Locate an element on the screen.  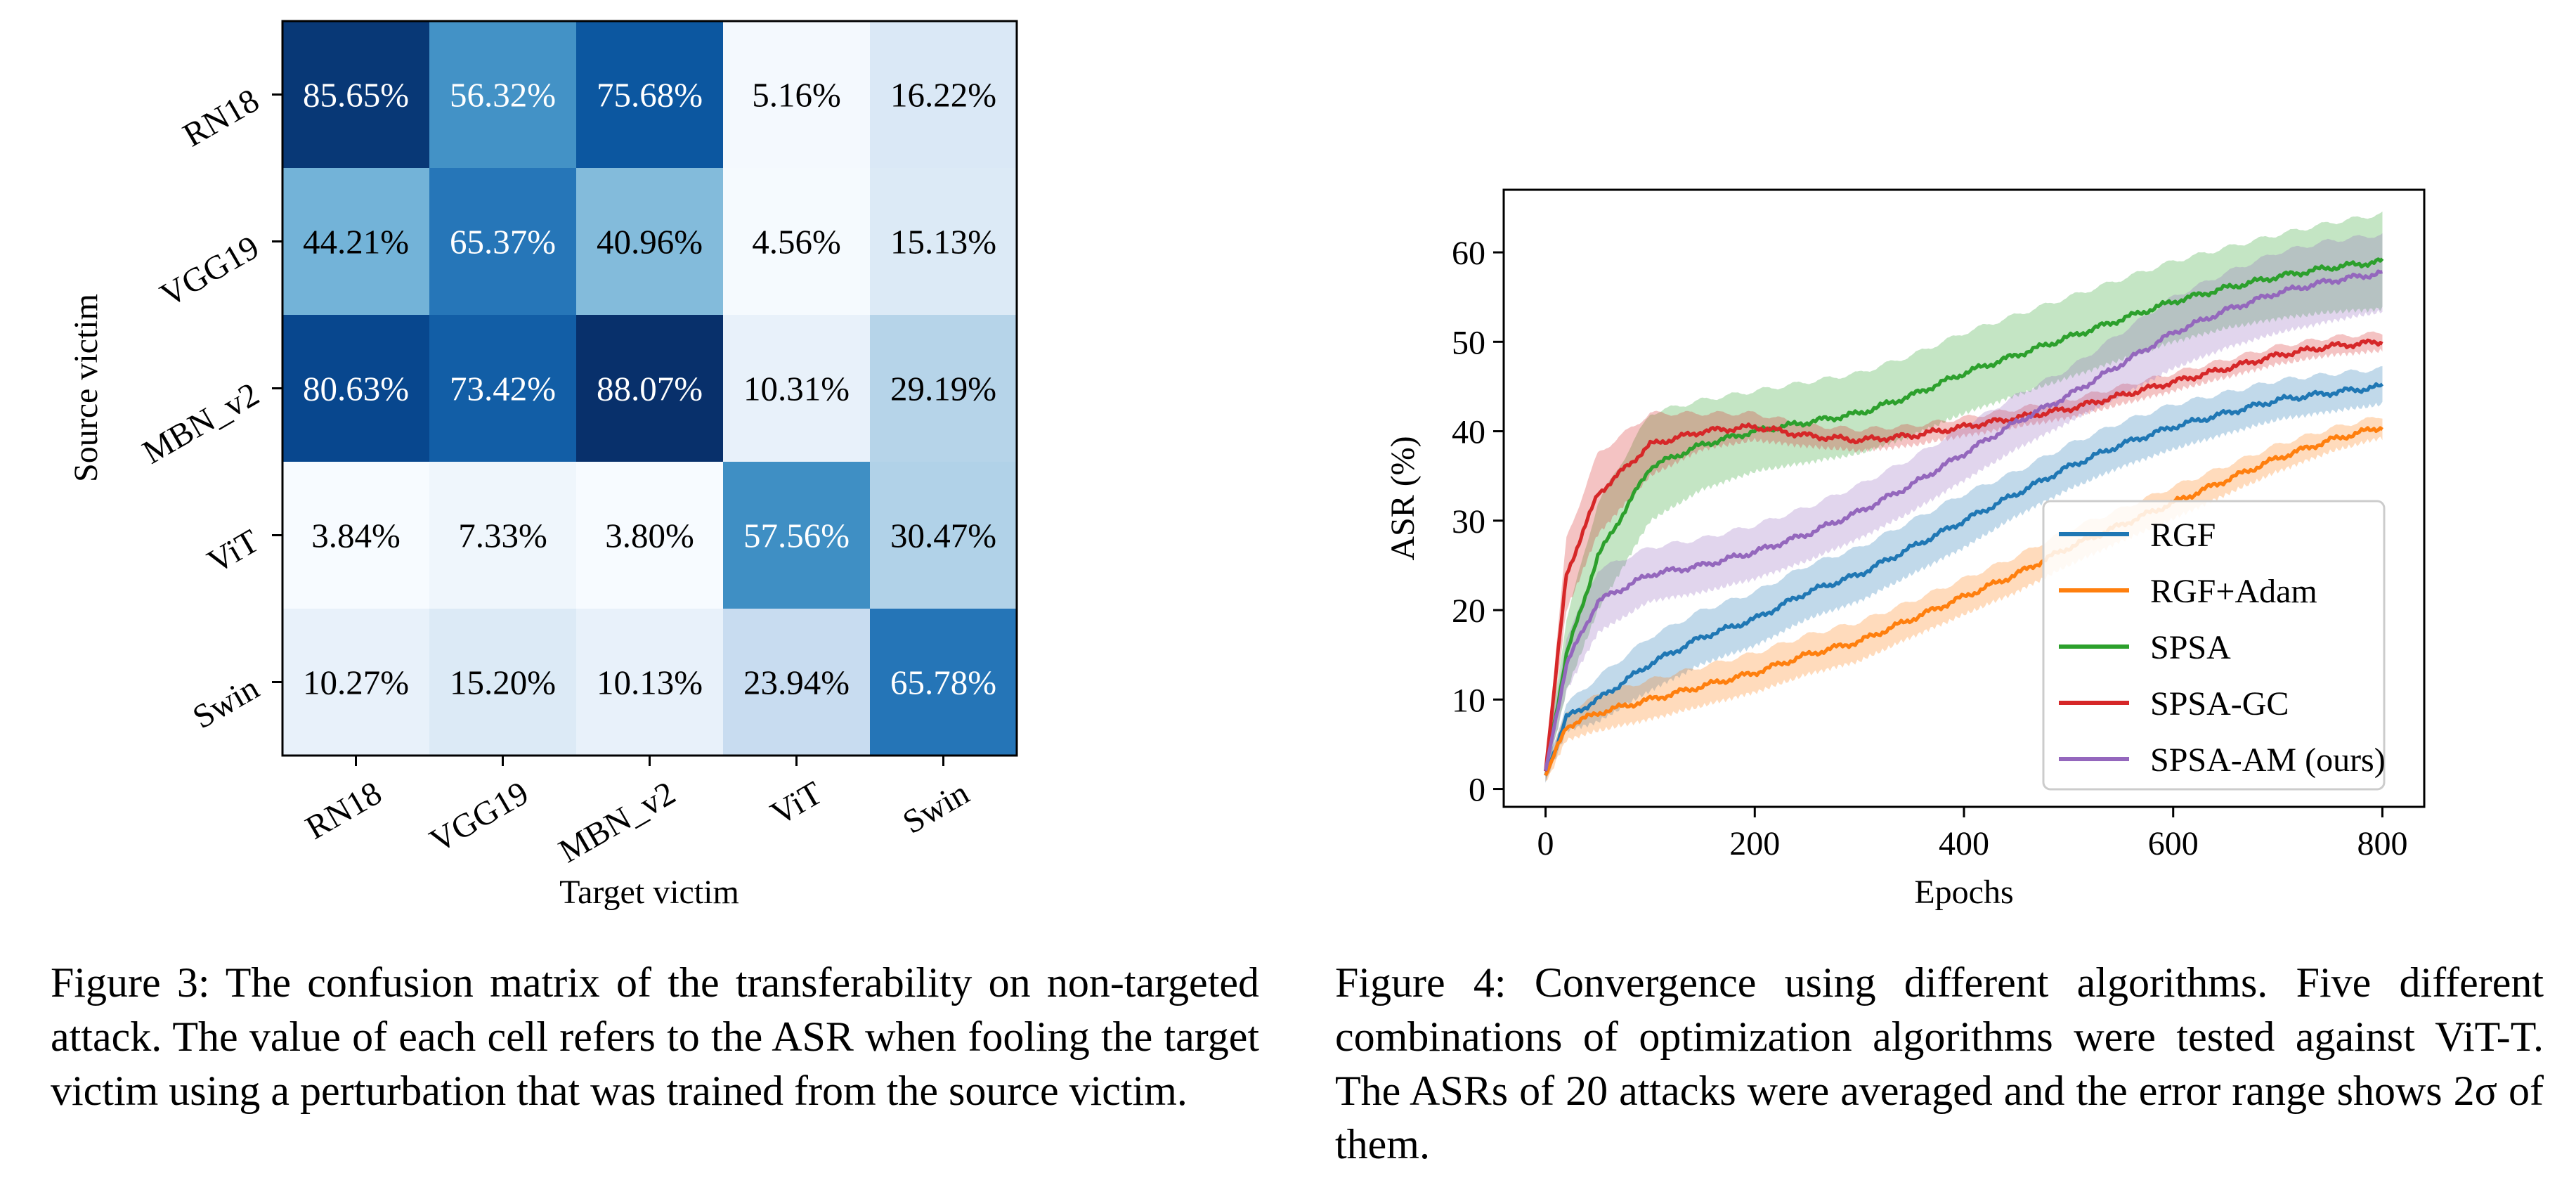
legend: RGF RGF+Adam SPSA SPSA-GC SPSA-AM (ours) is located at coordinates (2214, 645).